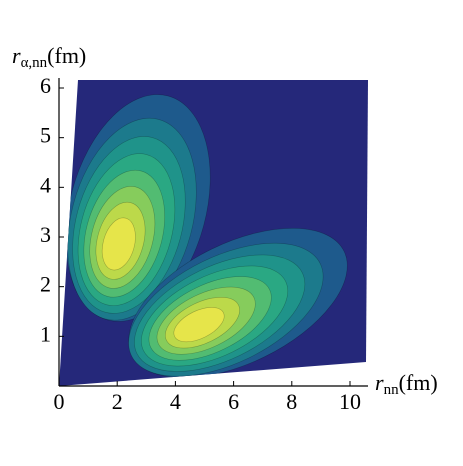 The width and height of the screenshot is (463, 466). What do you see at coordinates (45, 85) in the screenshot?
I see `y-tick-label: 6` at bounding box center [45, 85].